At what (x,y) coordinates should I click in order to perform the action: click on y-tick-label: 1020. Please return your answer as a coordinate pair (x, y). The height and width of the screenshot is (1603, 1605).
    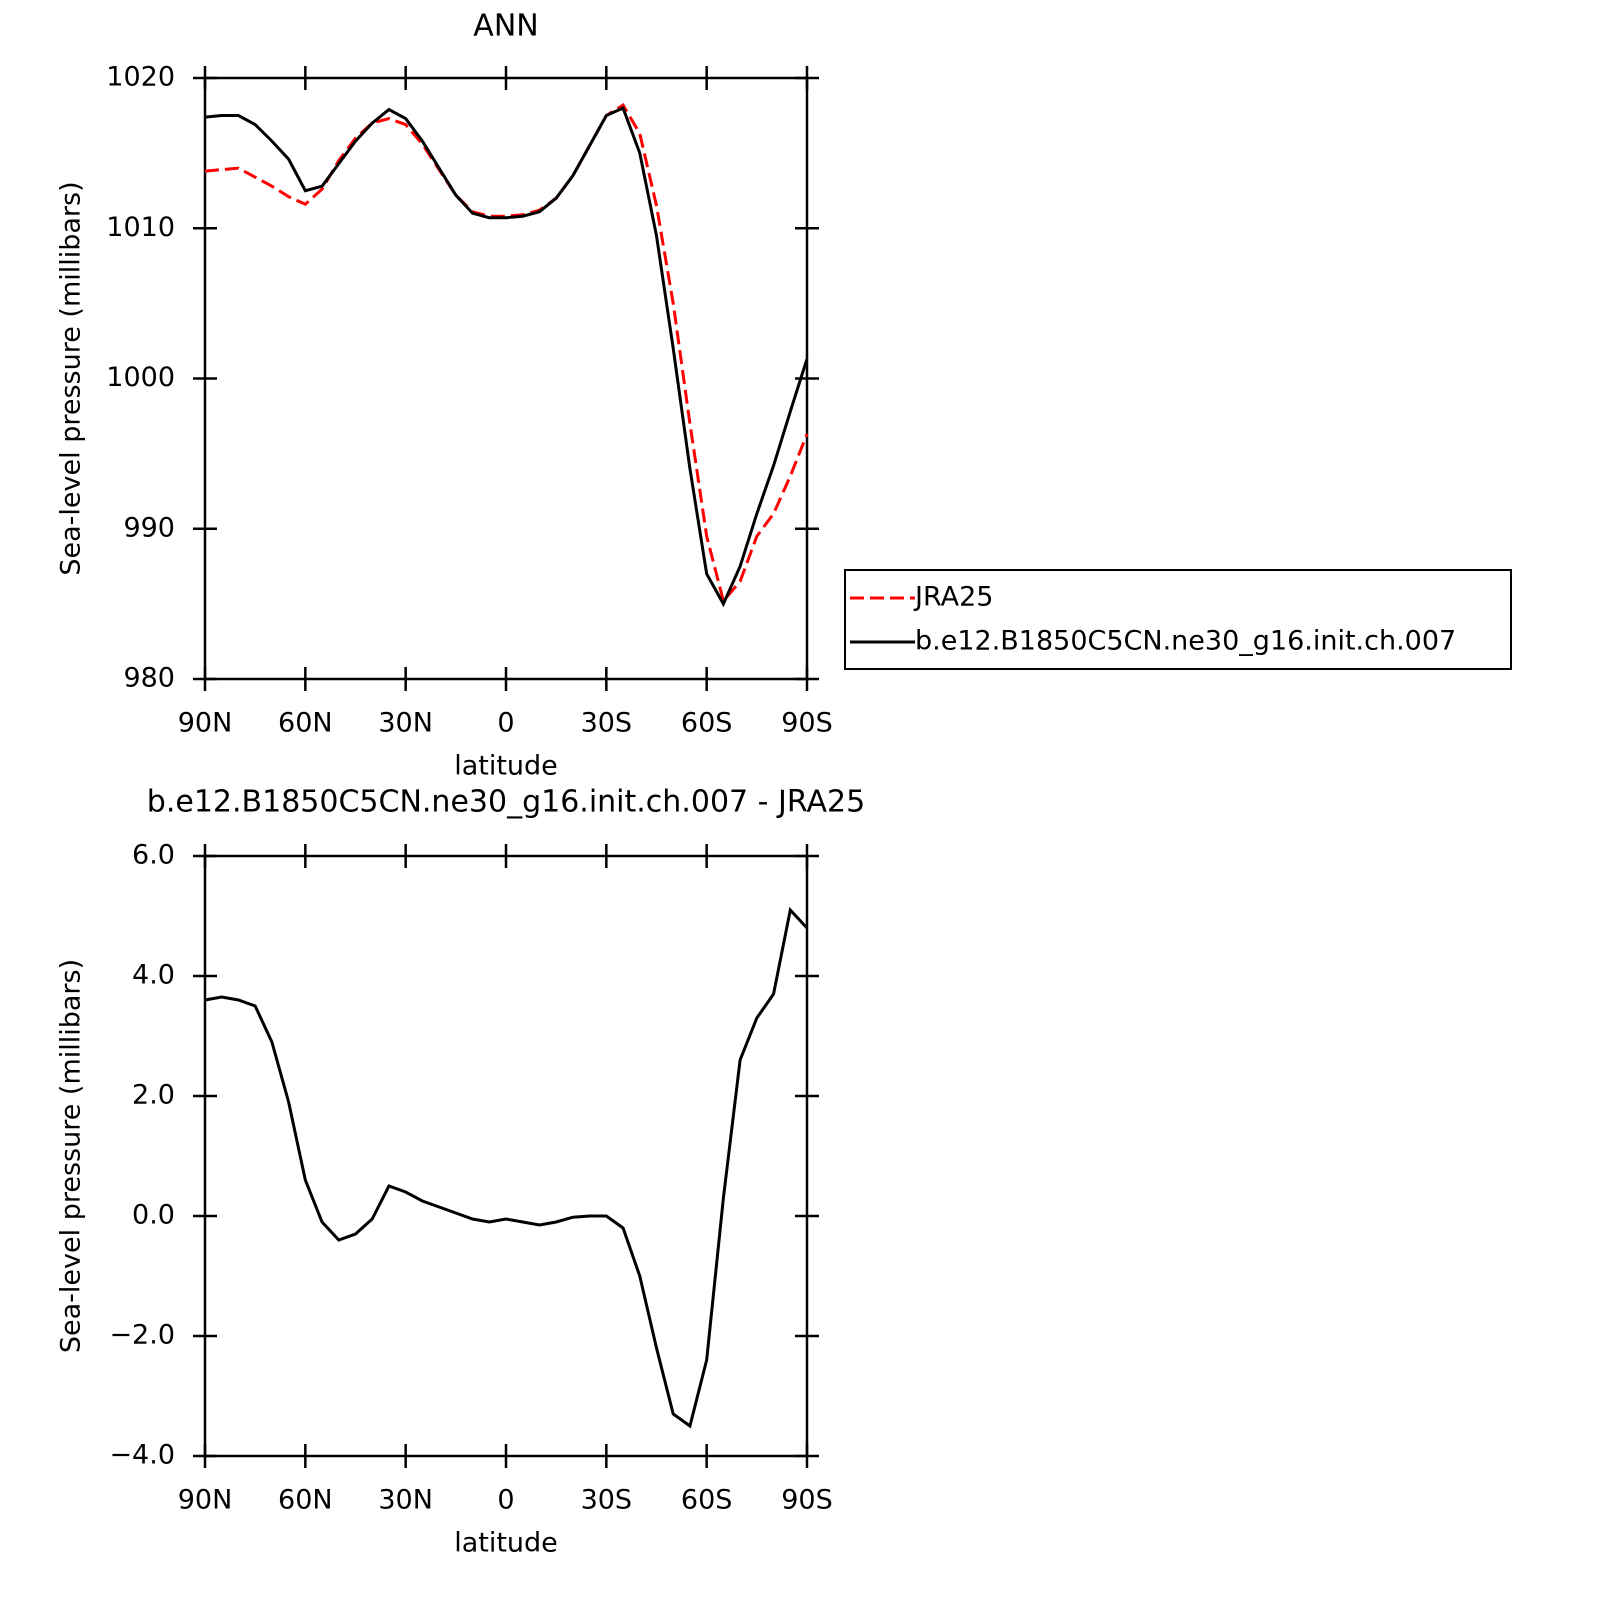
    Looking at the image, I should click on (140, 77).